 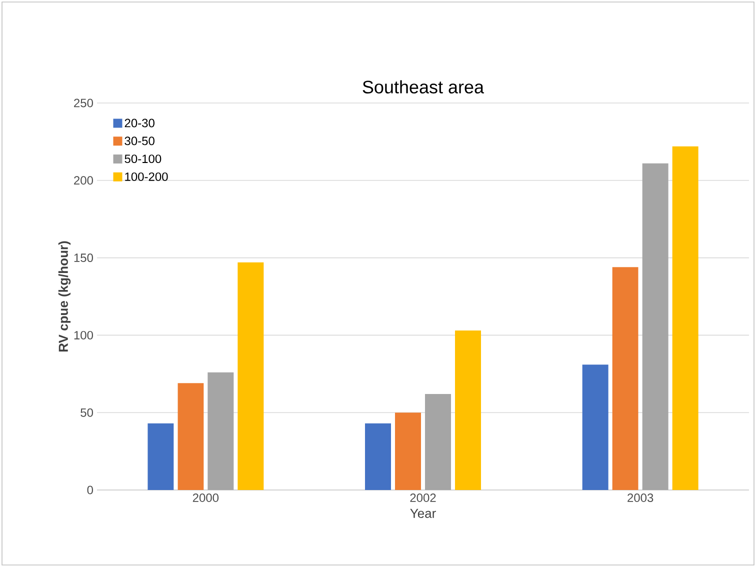 What do you see at coordinates (84, 258) in the screenshot?
I see `y-tick-label: 150` at bounding box center [84, 258].